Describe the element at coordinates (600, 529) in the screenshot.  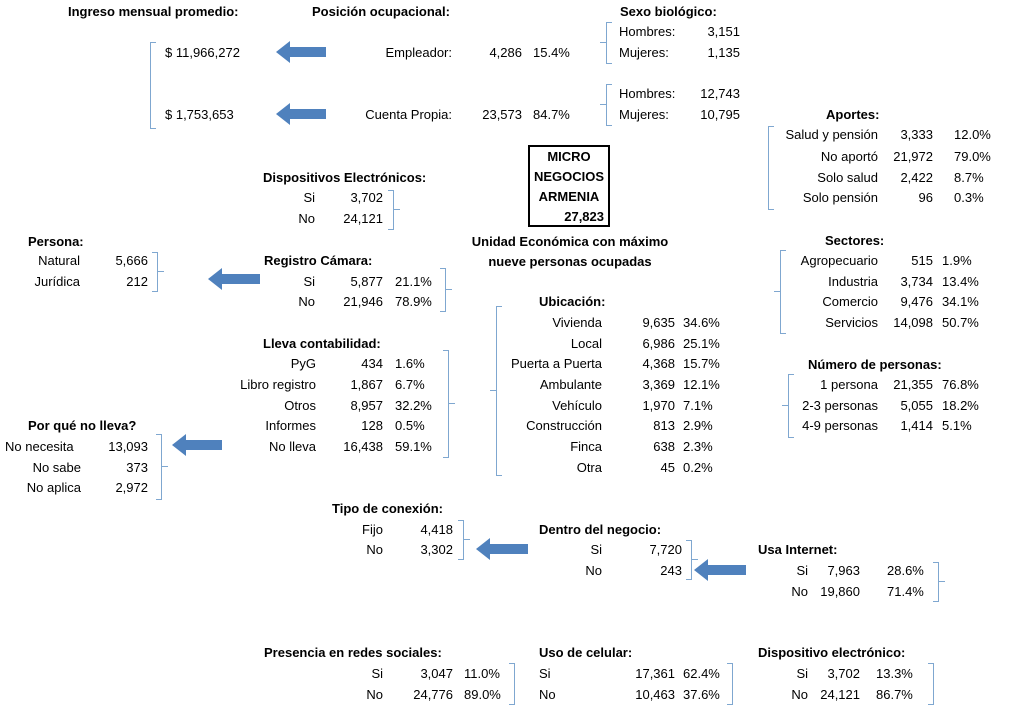
I see `inside-title: Dentro del negocio:` at that location.